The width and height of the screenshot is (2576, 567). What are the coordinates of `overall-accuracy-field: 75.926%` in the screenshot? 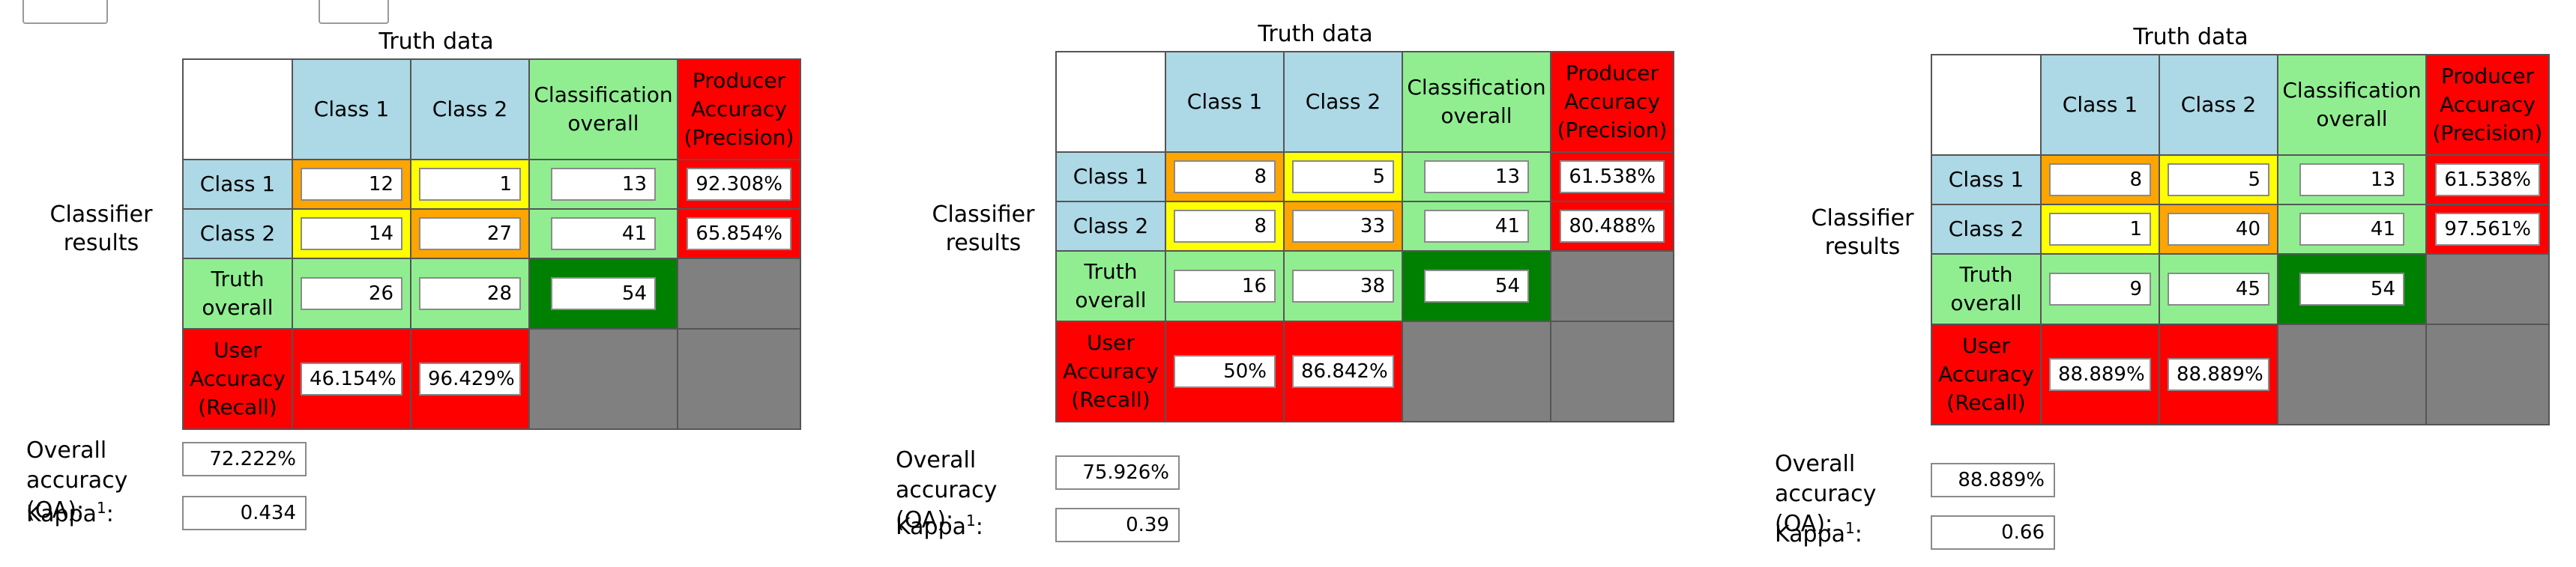 It's located at (1118, 472).